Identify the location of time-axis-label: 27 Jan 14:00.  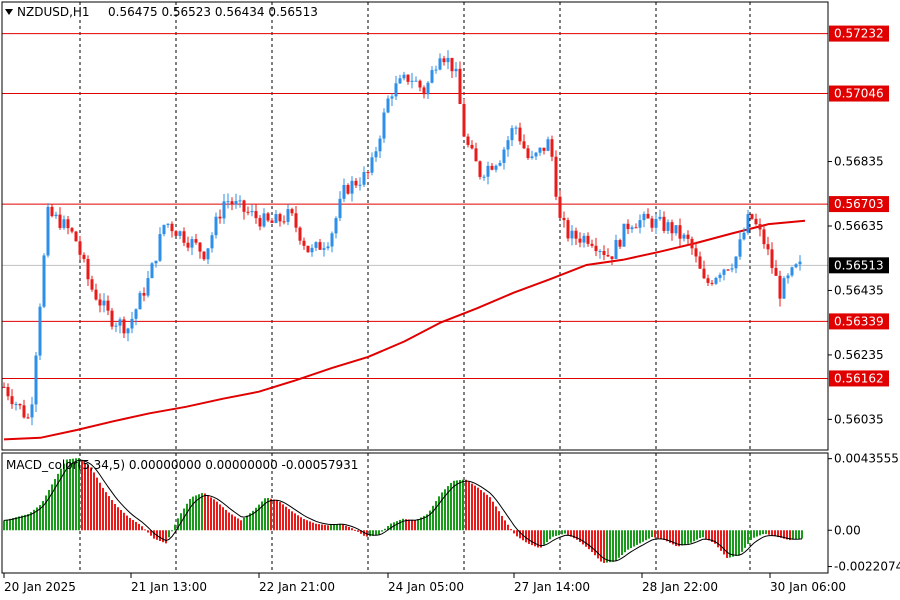
(552, 587).